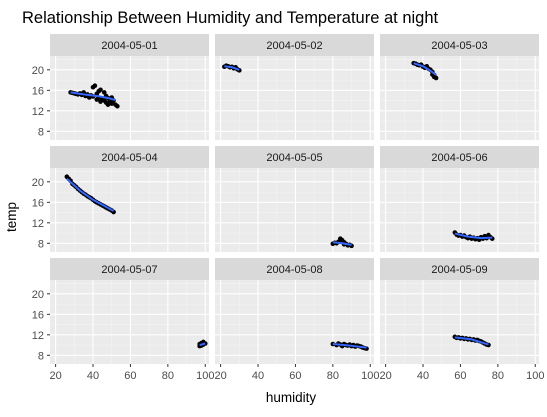 This screenshot has height=417, width=547. I want to click on facet-panel-7: 2004-05-07 8 12 16 20 20 40 60 80 100, so click(123, 320).